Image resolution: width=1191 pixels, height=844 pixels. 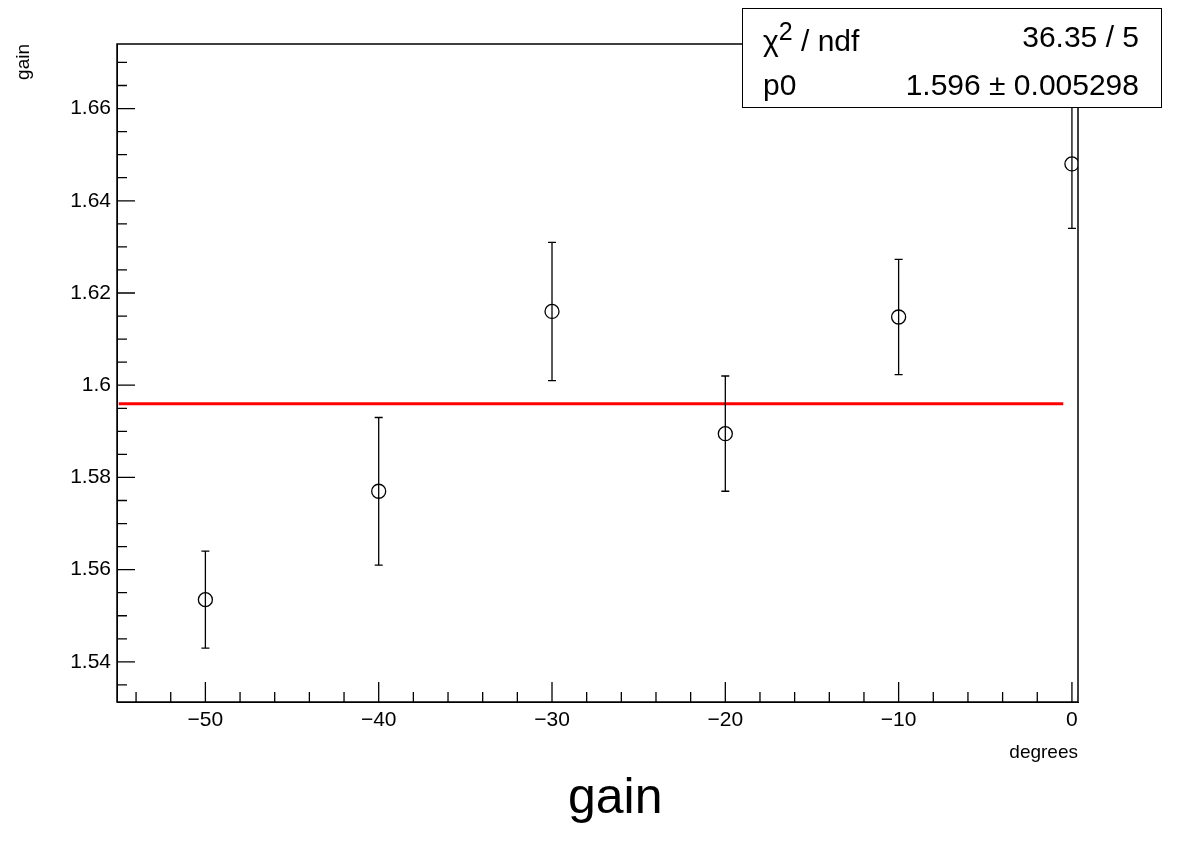 I want to click on x-tick-label: −30, so click(x=552, y=719).